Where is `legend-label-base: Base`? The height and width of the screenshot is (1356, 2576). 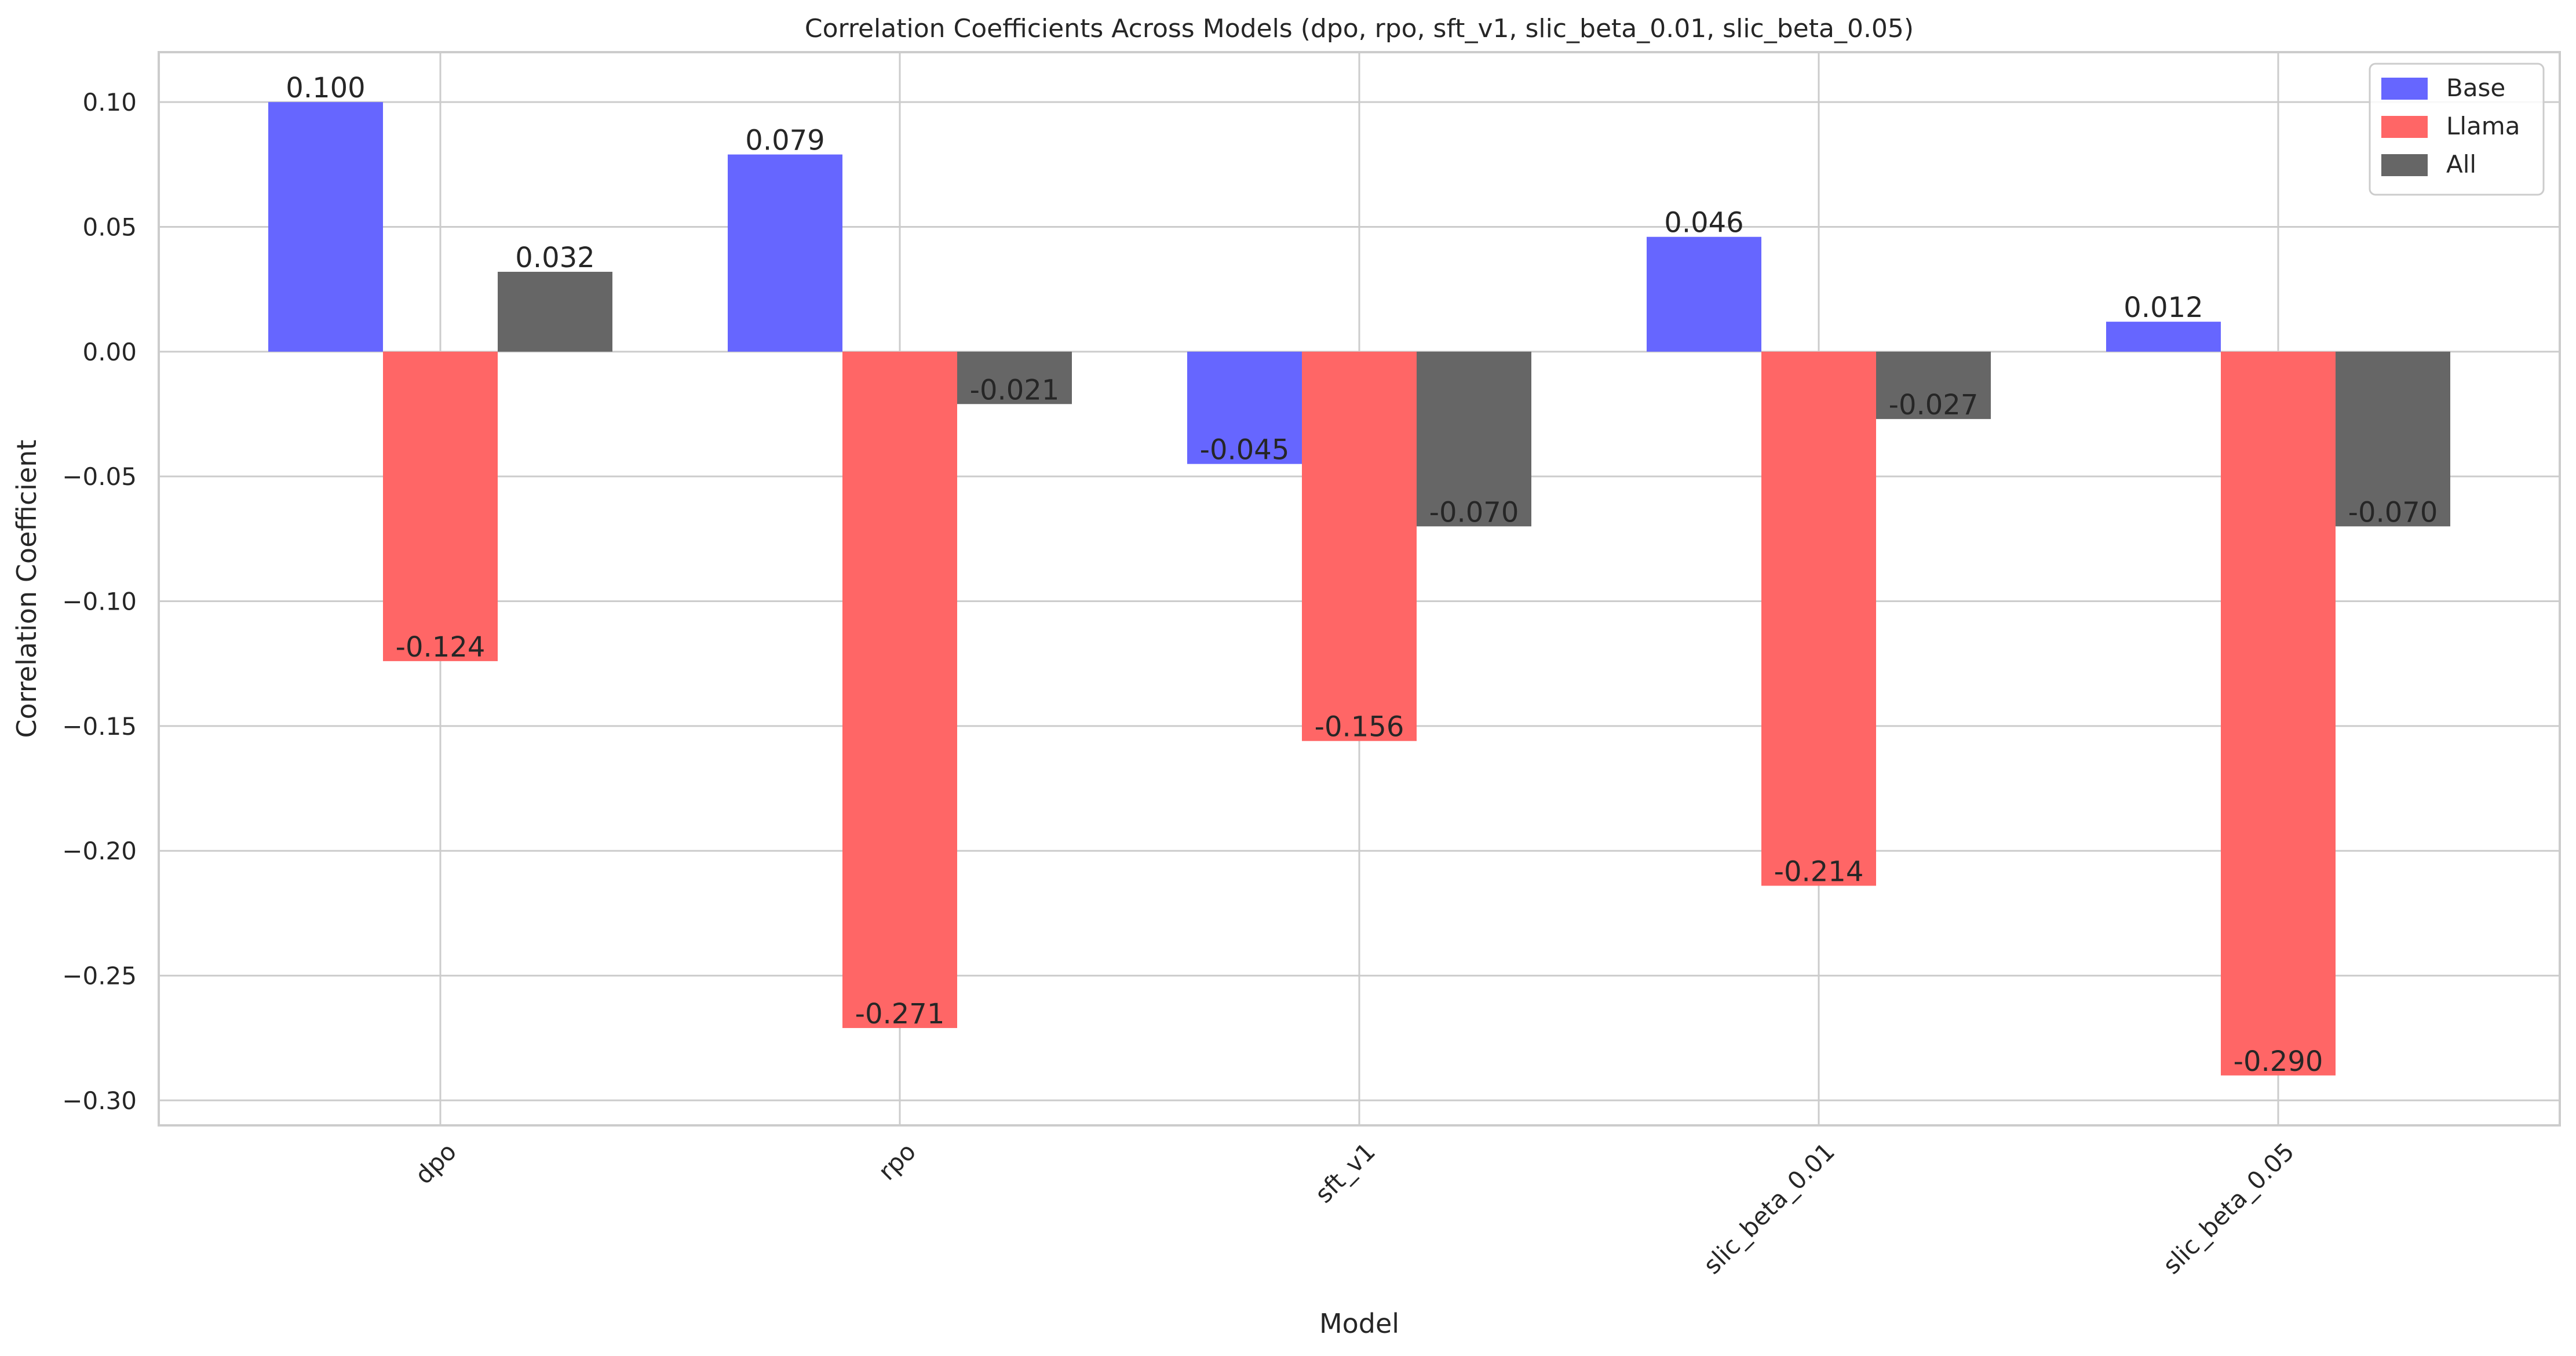 legend-label-base: Base is located at coordinates (2475, 88).